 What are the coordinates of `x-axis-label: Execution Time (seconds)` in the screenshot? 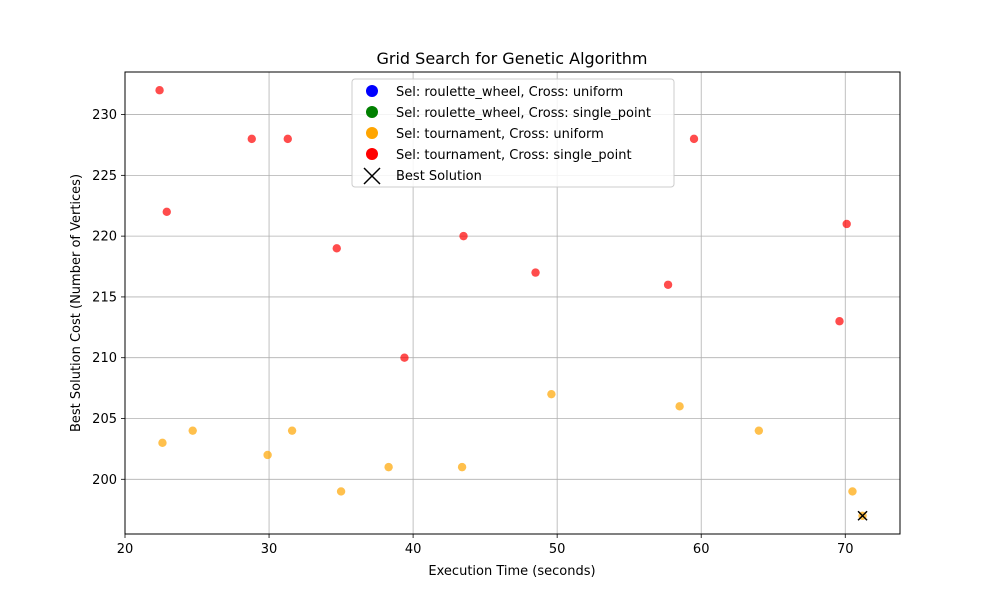 It's located at (511, 571).